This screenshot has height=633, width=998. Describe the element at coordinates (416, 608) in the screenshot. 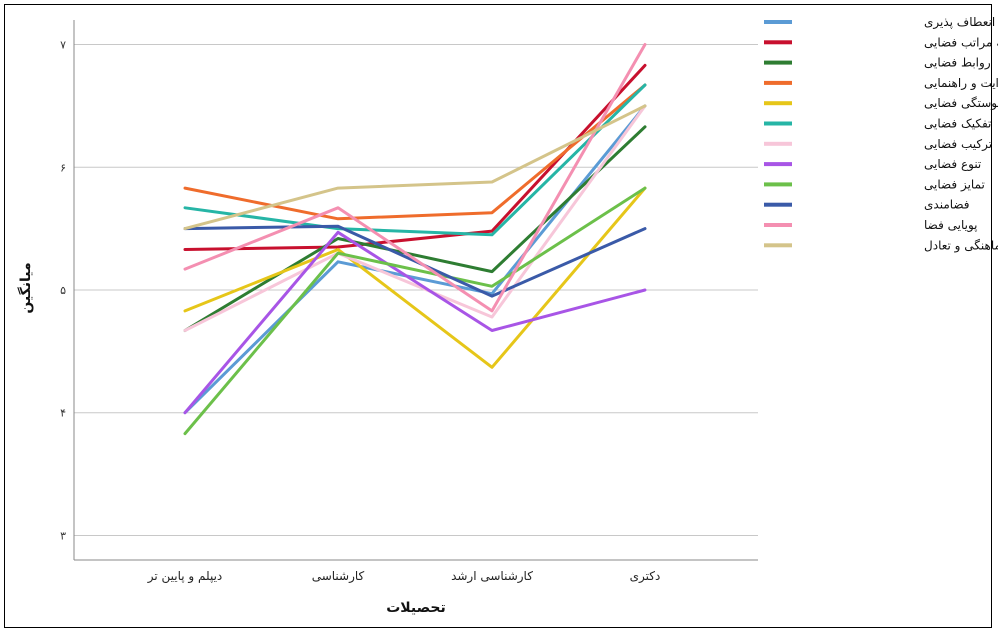

I see `x-axis-title: تحصیلات` at that location.